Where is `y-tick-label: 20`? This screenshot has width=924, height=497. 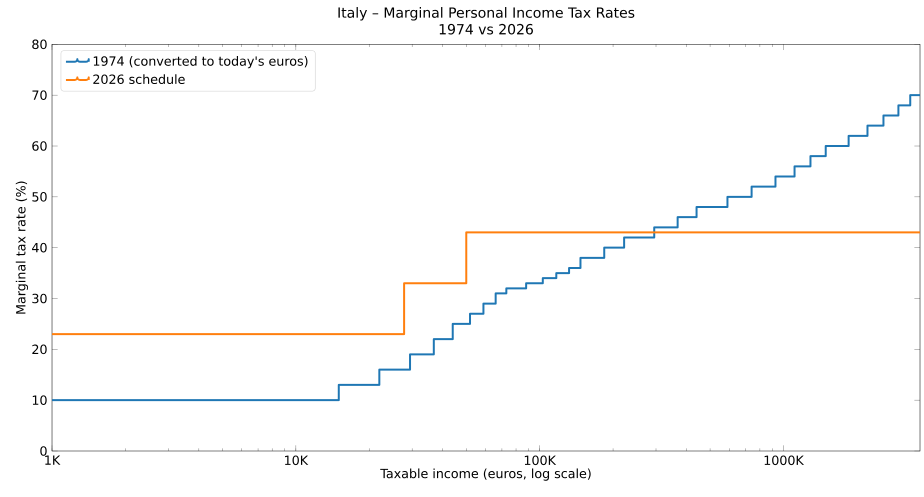
y-tick-label: 20 is located at coordinates (39, 349).